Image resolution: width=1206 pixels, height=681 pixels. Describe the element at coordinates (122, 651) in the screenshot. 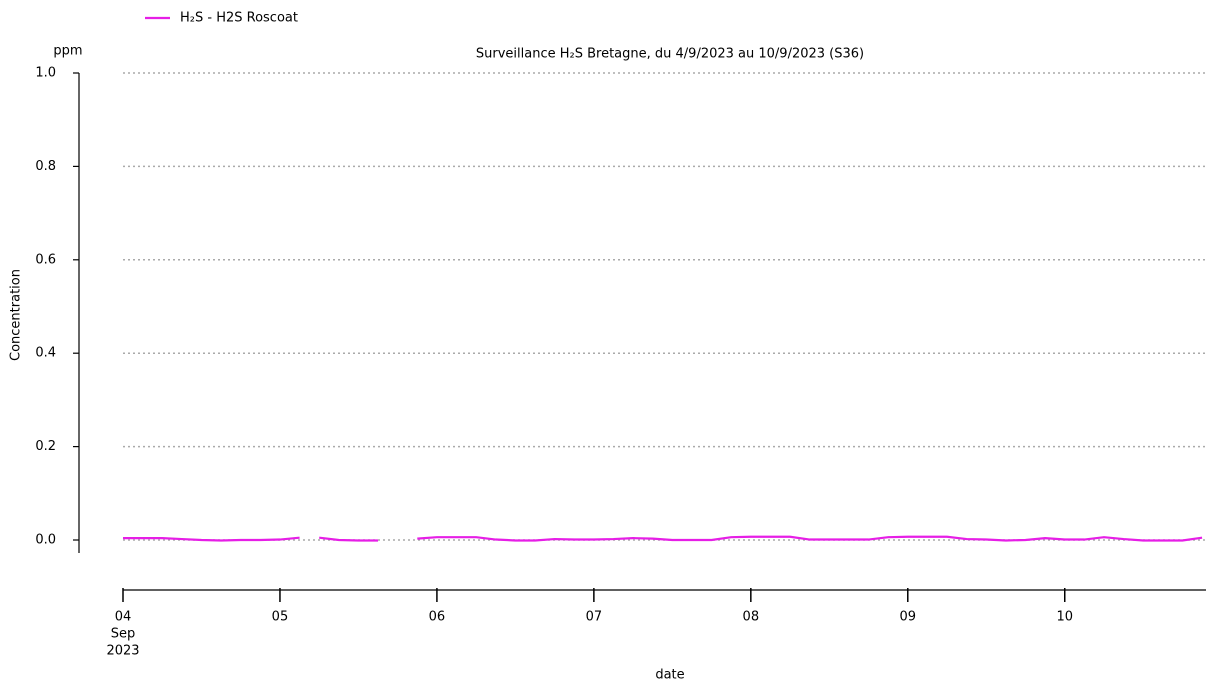

I see `x-year-label: 2023` at that location.